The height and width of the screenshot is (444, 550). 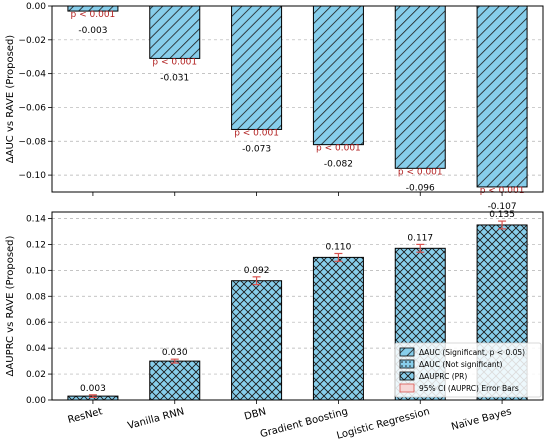 I want to click on legend-swatch-auc-not-significant, so click(x=407, y=364).